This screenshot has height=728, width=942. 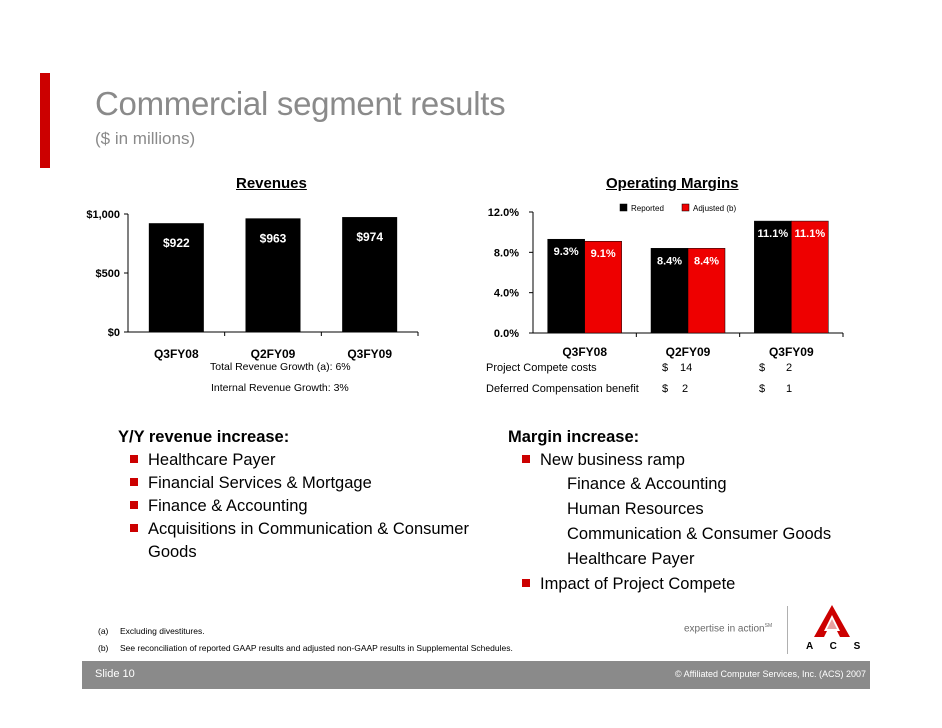 I want to click on row-label: Deferred Compensation benefit, so click(x=562, y=389).